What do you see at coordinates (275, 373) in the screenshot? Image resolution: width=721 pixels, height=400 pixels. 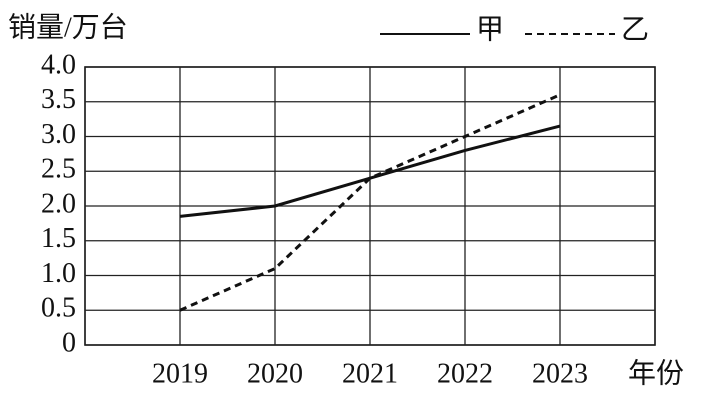 I see `x-tick-label: 2020` at bounding box center [275, 373].